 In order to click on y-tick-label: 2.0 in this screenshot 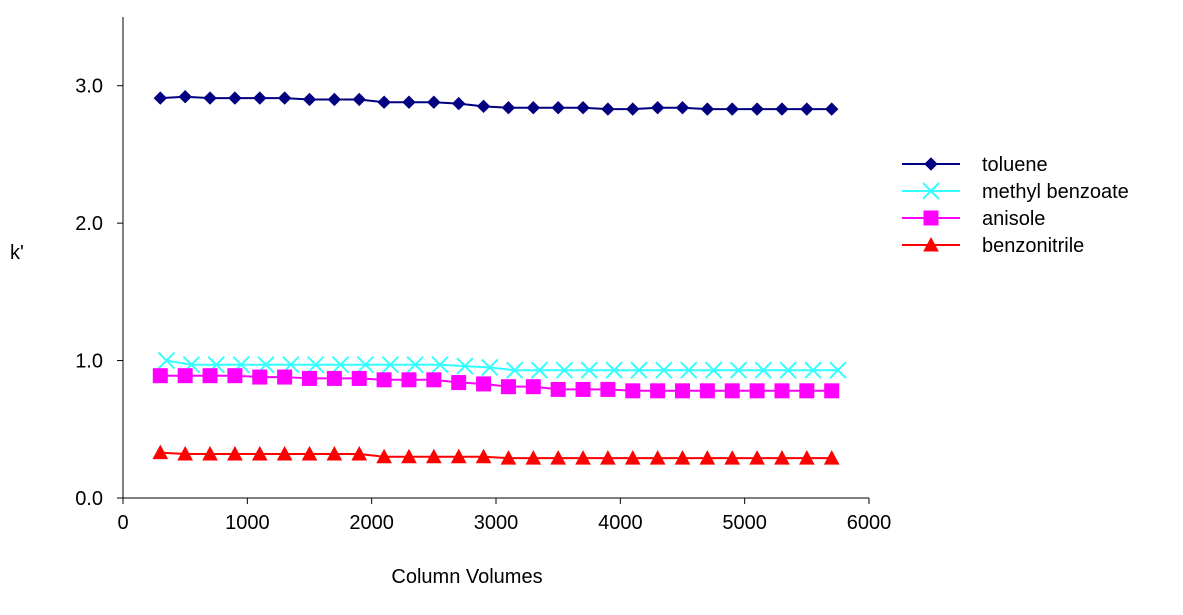, I will do `click(89, 224)`.